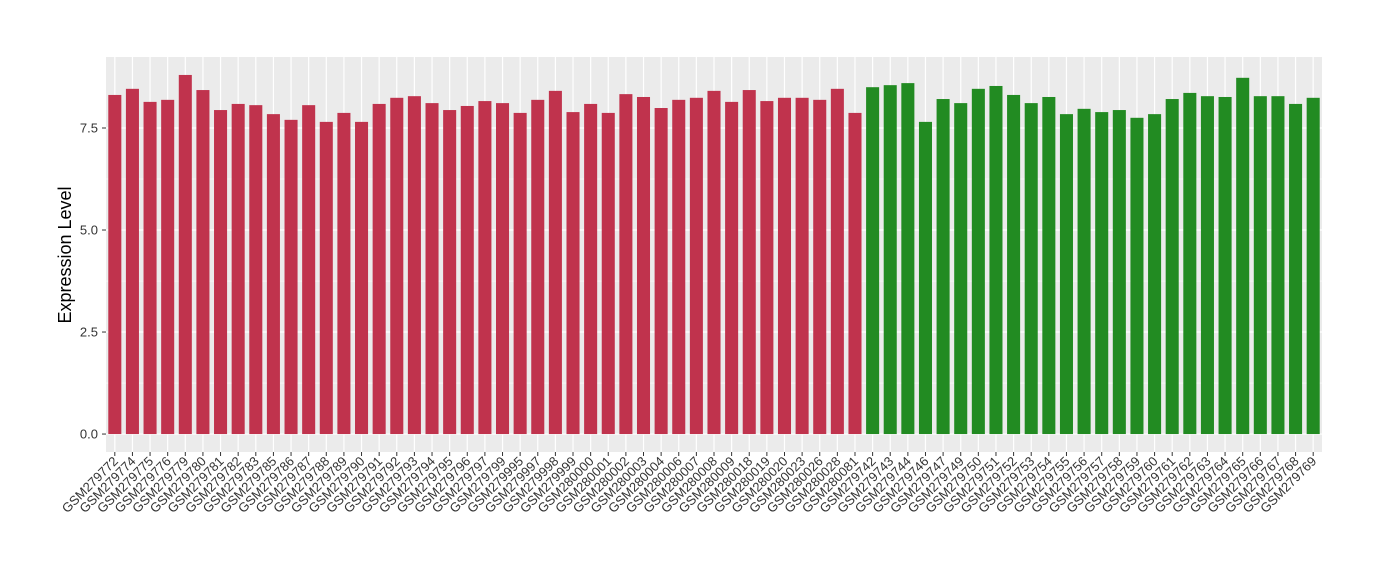 The height and width of the screenshot is (585, 1380). I want to click on y-axis-title: Expression Level, so click(65, 254).